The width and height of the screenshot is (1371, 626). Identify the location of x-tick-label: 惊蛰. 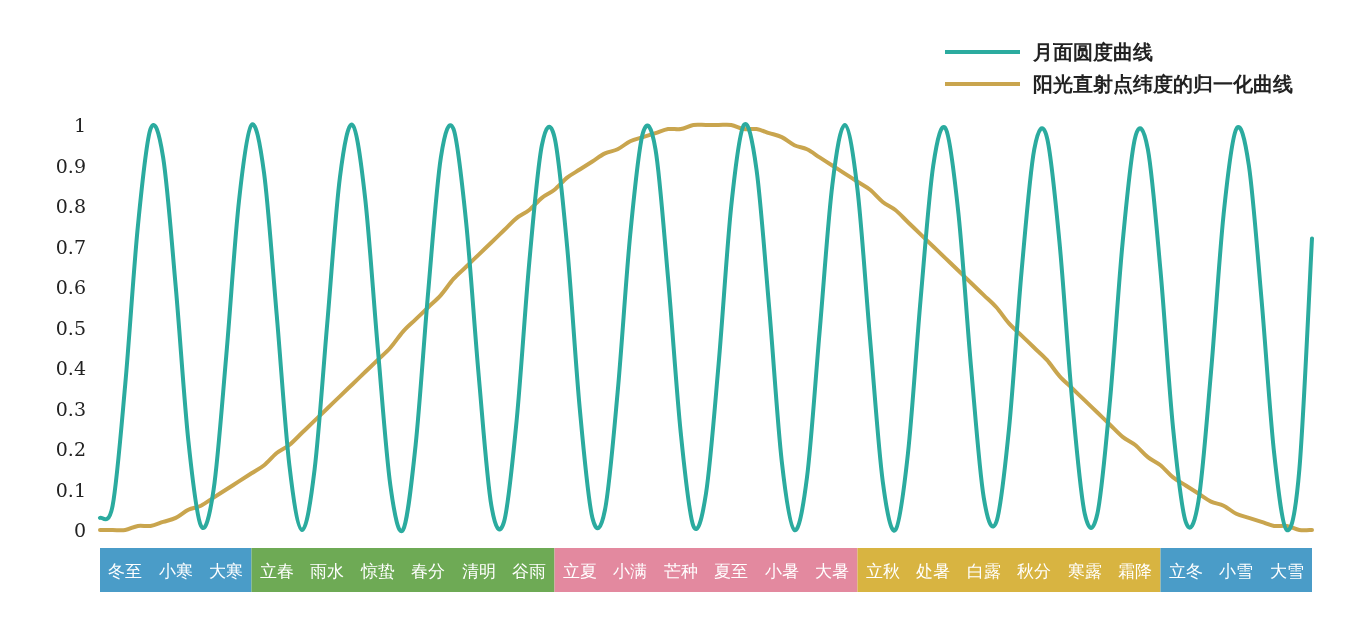
(377, 571).